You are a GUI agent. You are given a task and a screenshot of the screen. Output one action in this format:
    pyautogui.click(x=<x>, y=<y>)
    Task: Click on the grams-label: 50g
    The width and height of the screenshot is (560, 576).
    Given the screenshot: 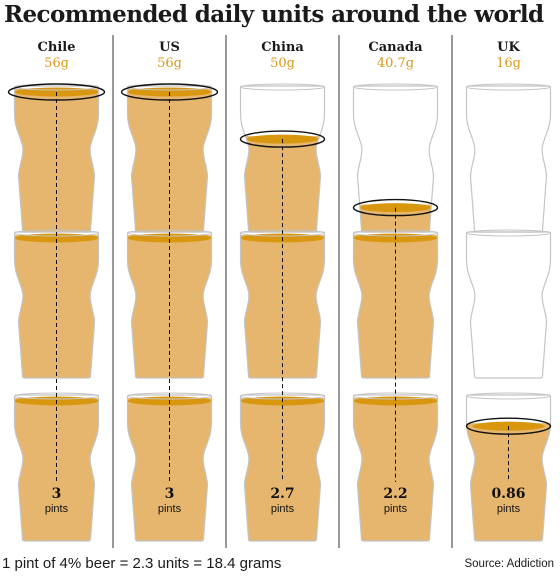 What is the action you would take?
    pyautogui.click(x=282, y=63)
    